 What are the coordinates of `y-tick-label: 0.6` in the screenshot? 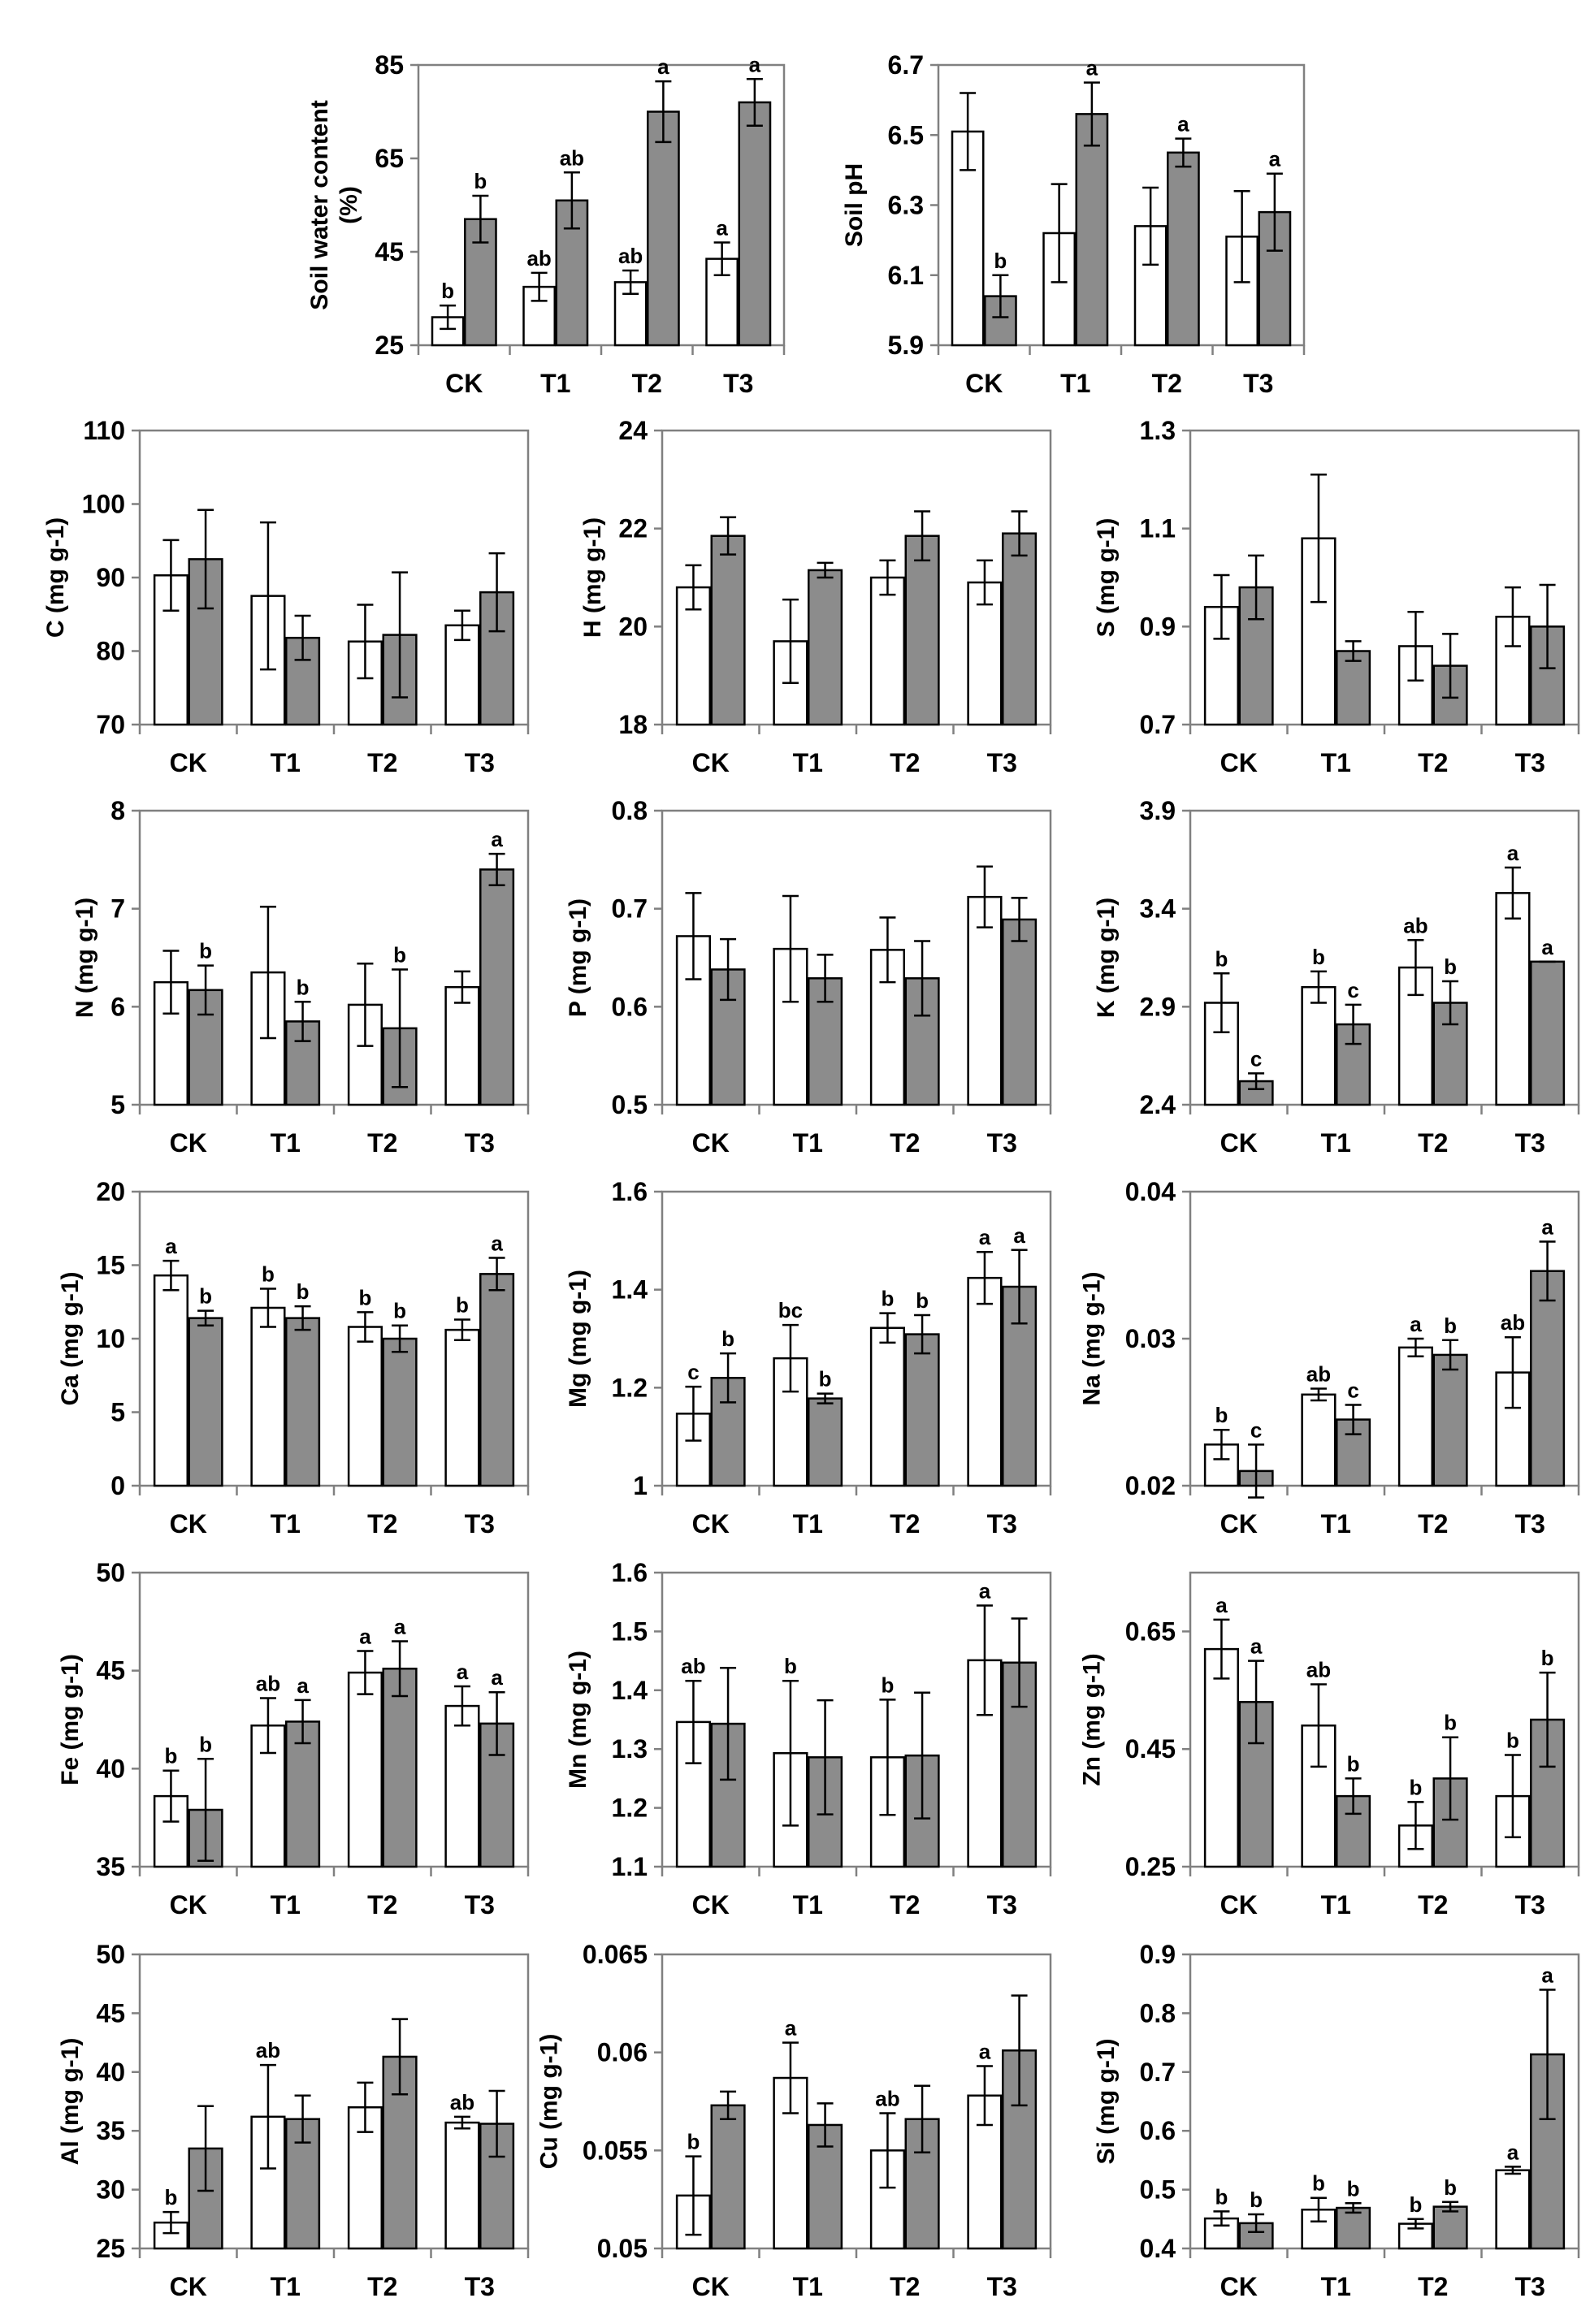 It's located at (1158, 2130).